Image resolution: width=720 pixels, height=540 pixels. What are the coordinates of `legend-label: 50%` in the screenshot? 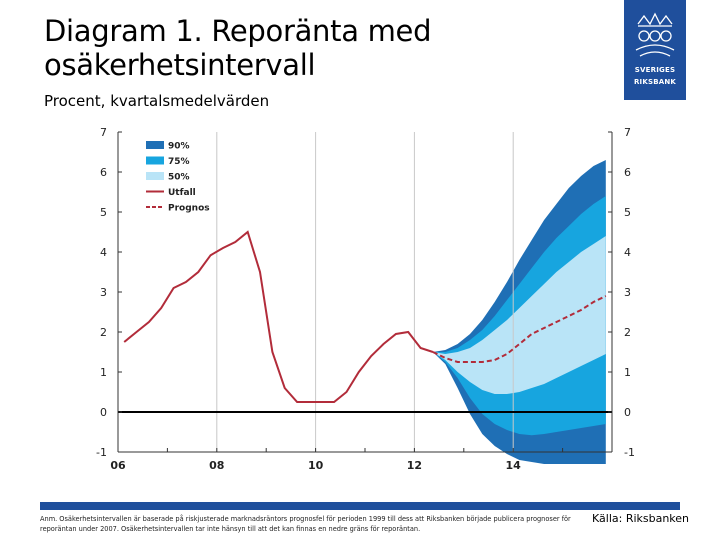 It's located at (179, 178).